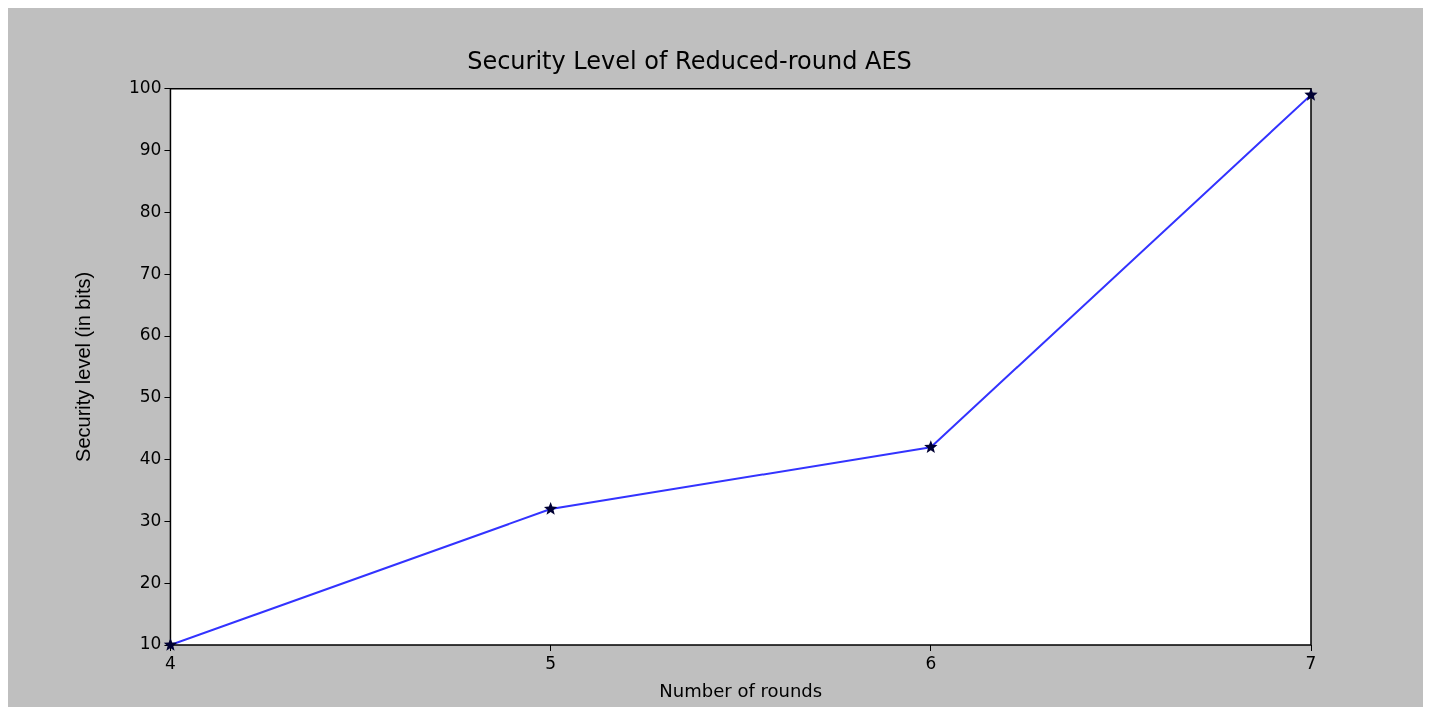 This screenshot has height=715, width=1431. I want to click on y-tick-label: 50, so click(150, 396).